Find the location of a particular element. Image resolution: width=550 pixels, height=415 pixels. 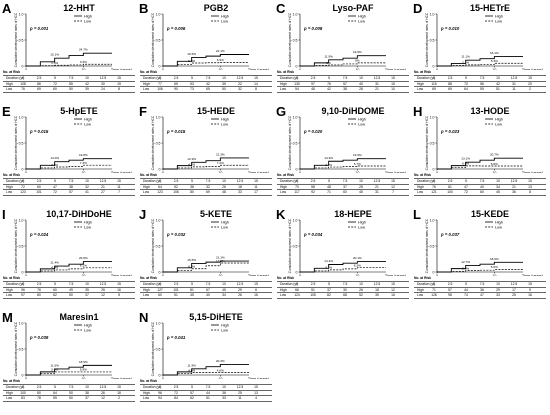

risk-cell: 97 is located at coordinates (23, 295).